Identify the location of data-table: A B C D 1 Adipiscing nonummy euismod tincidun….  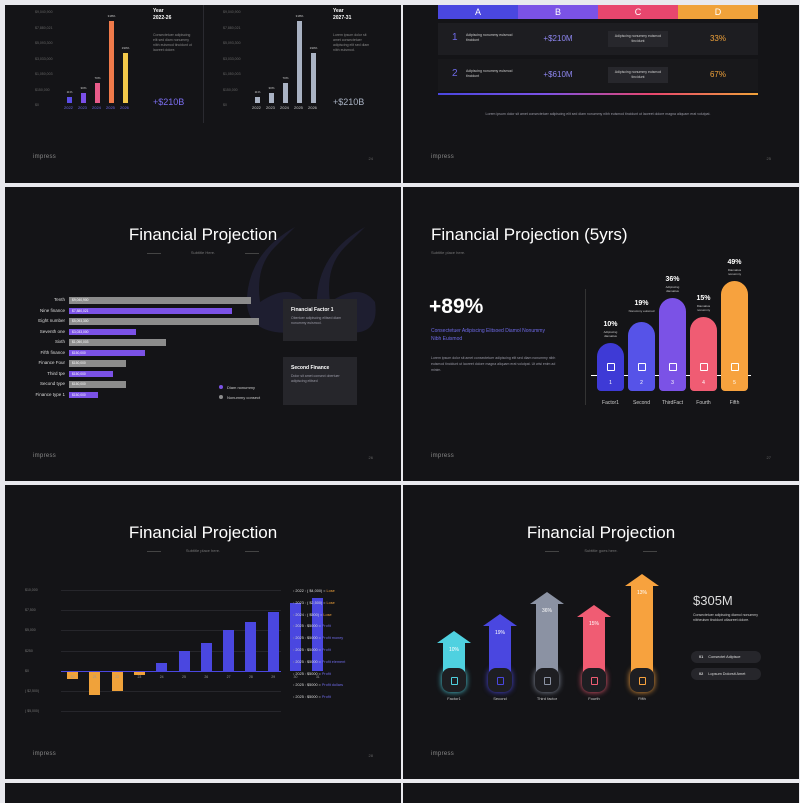
(598, 50).